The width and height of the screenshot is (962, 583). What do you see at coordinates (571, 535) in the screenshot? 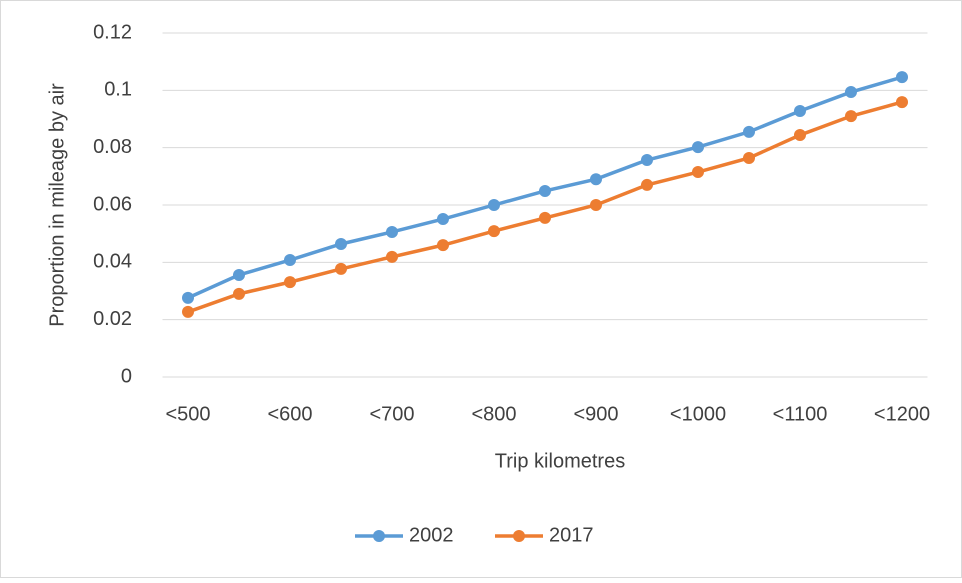
I see `legend-label: 2017` at bounding box center [571, 535].